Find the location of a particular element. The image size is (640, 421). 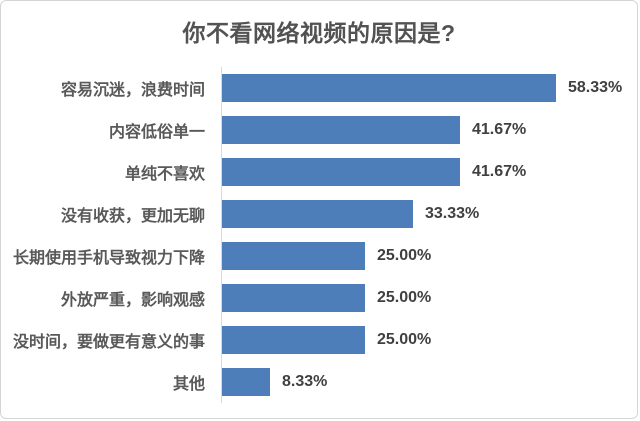

category-label: 容易沉迷，浪费时间 is located at coordinates (132, 90).